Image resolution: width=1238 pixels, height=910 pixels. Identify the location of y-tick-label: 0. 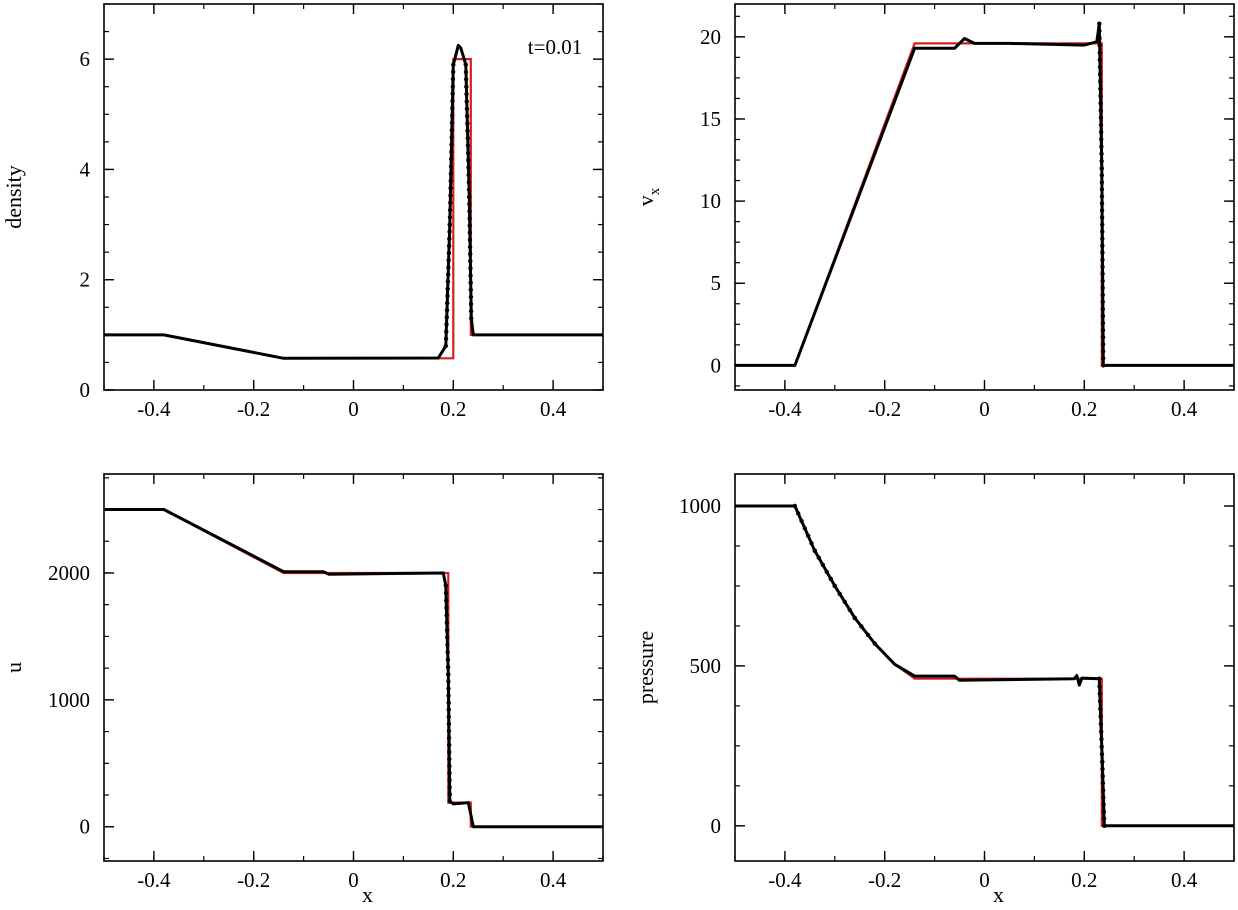
(716, 826).